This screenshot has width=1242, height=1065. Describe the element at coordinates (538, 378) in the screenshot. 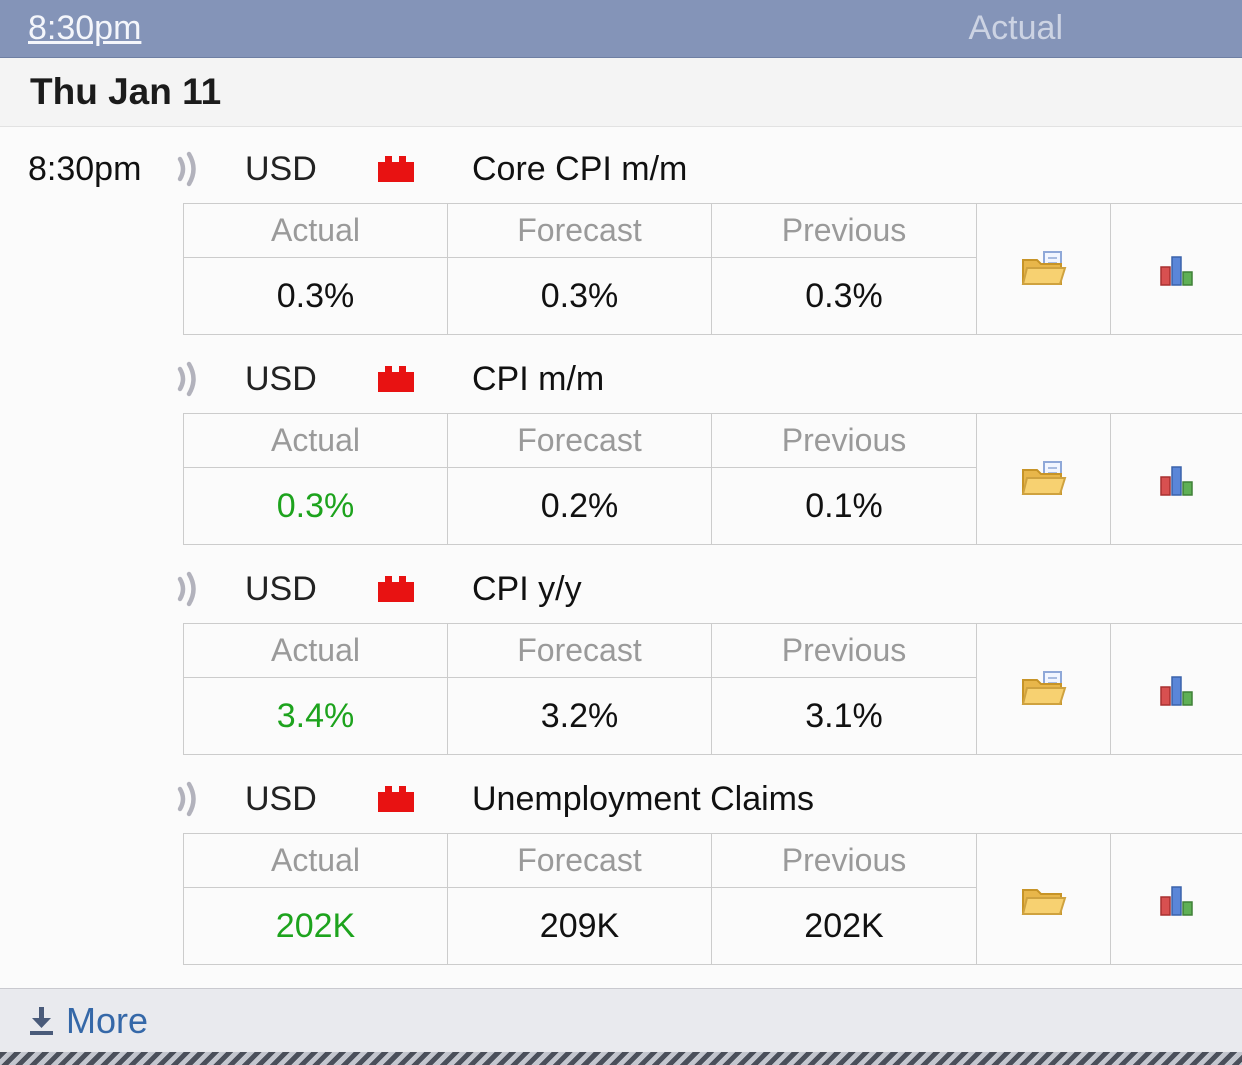

I see `event-title: CPI m/m` at that location.